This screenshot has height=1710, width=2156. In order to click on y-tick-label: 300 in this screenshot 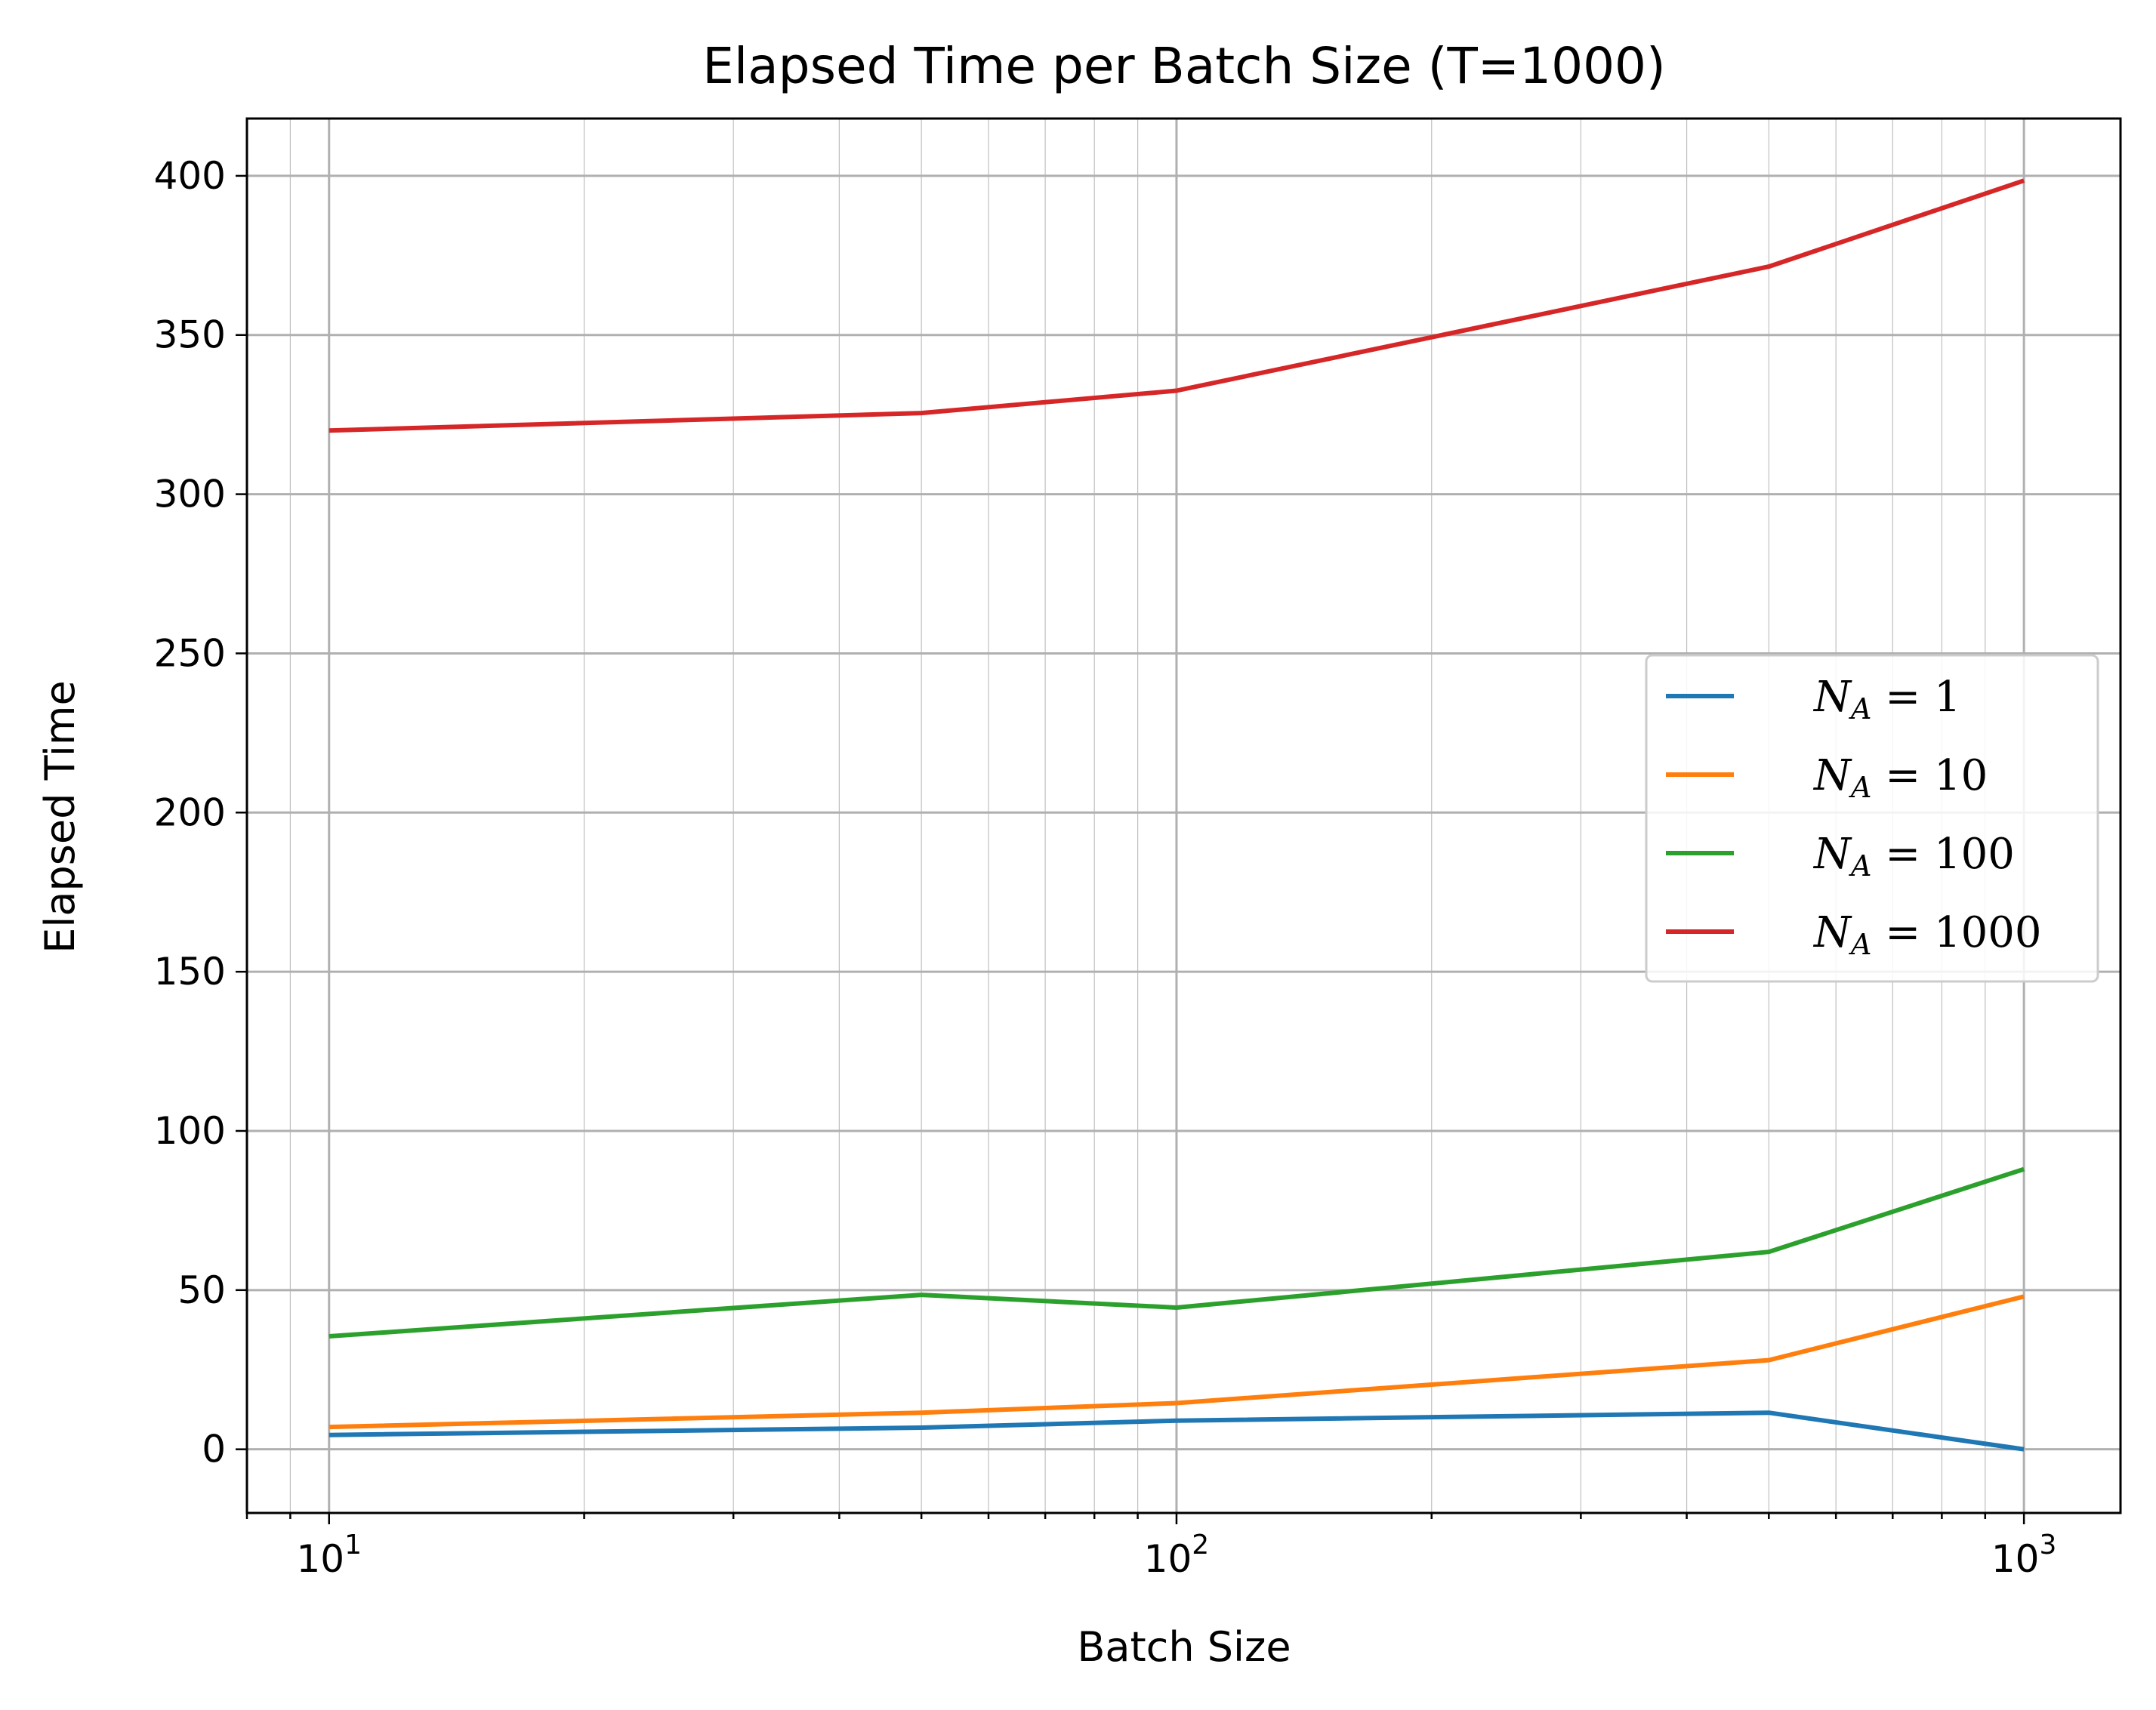, I will do `click(190, 494)`.